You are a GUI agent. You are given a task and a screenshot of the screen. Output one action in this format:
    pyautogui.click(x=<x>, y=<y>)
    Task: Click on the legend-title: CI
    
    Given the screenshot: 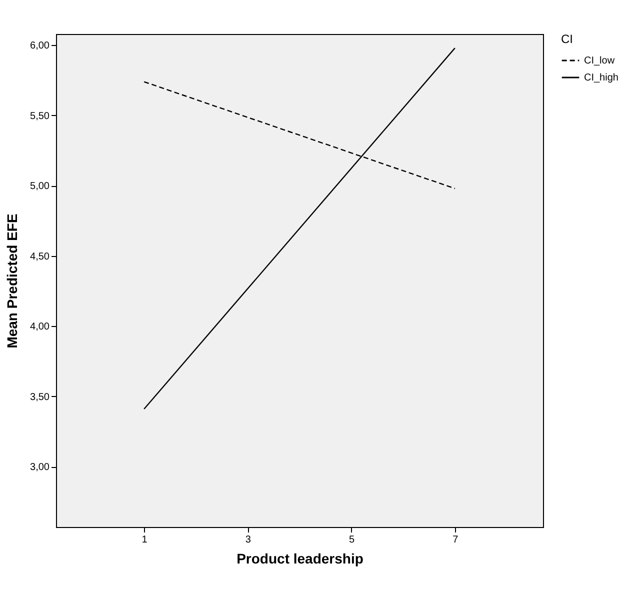 What is the action you would take?
    pyautogui.click(x=567, y=39)
    